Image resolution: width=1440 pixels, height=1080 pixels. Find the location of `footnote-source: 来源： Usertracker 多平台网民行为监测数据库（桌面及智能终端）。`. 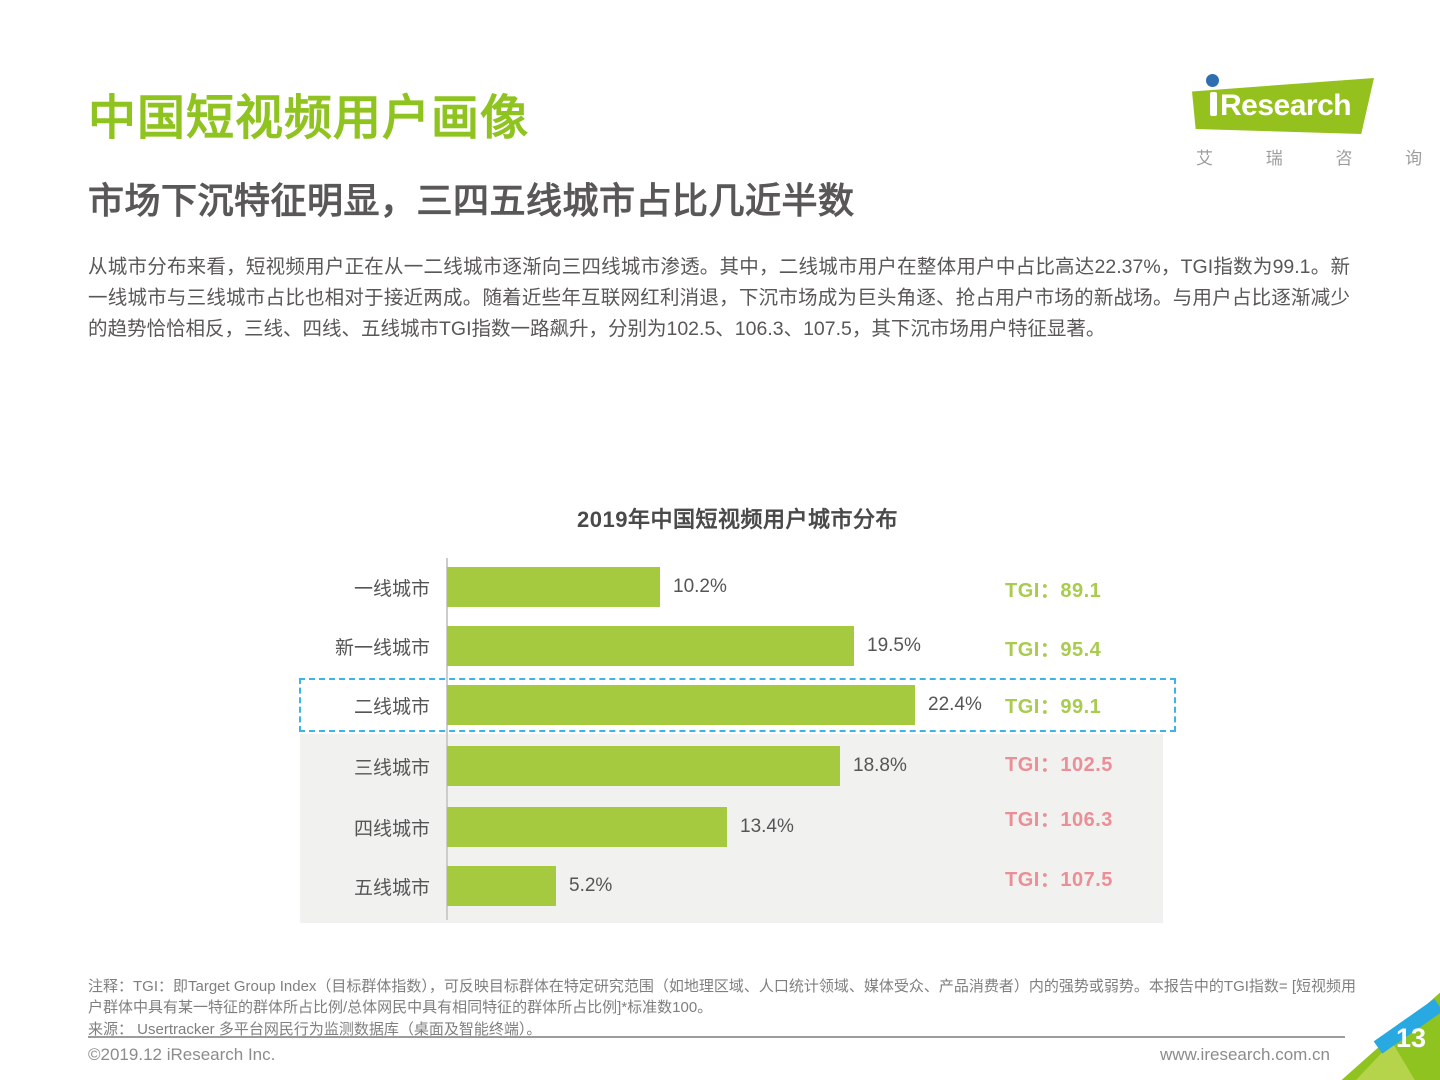

footnote-source: 来源： Usertracker 多平台网民行为监测数据库（桌面及智能终端）。 is located at coordinates (315, 1029).